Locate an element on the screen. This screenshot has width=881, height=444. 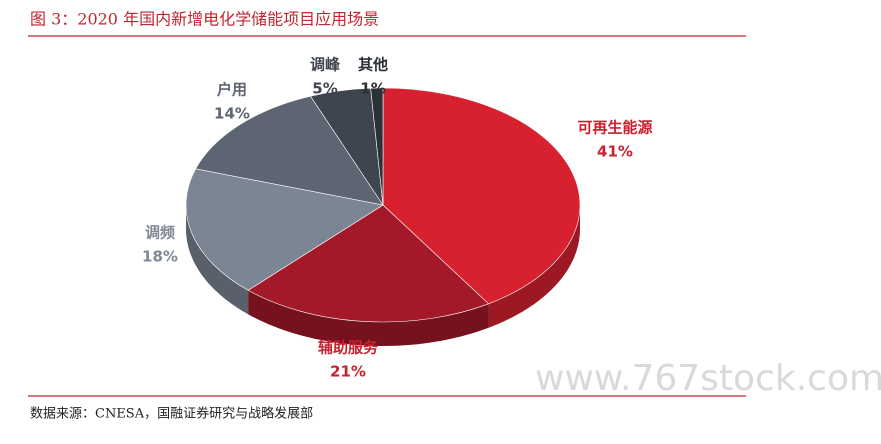
category-label: 其他 is located at coordinates (373, 65).